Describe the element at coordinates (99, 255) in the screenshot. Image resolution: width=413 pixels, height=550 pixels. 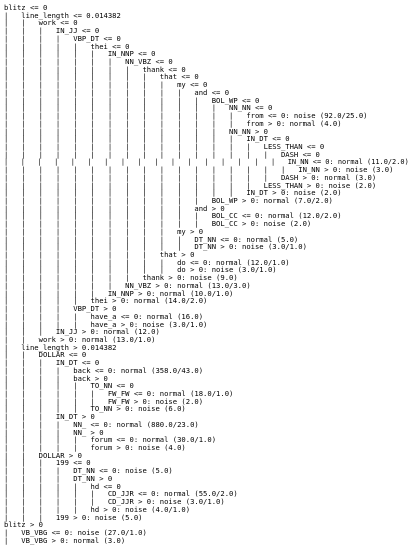
I see `tree-line: | | | | | | | | | that > 0` at that location.